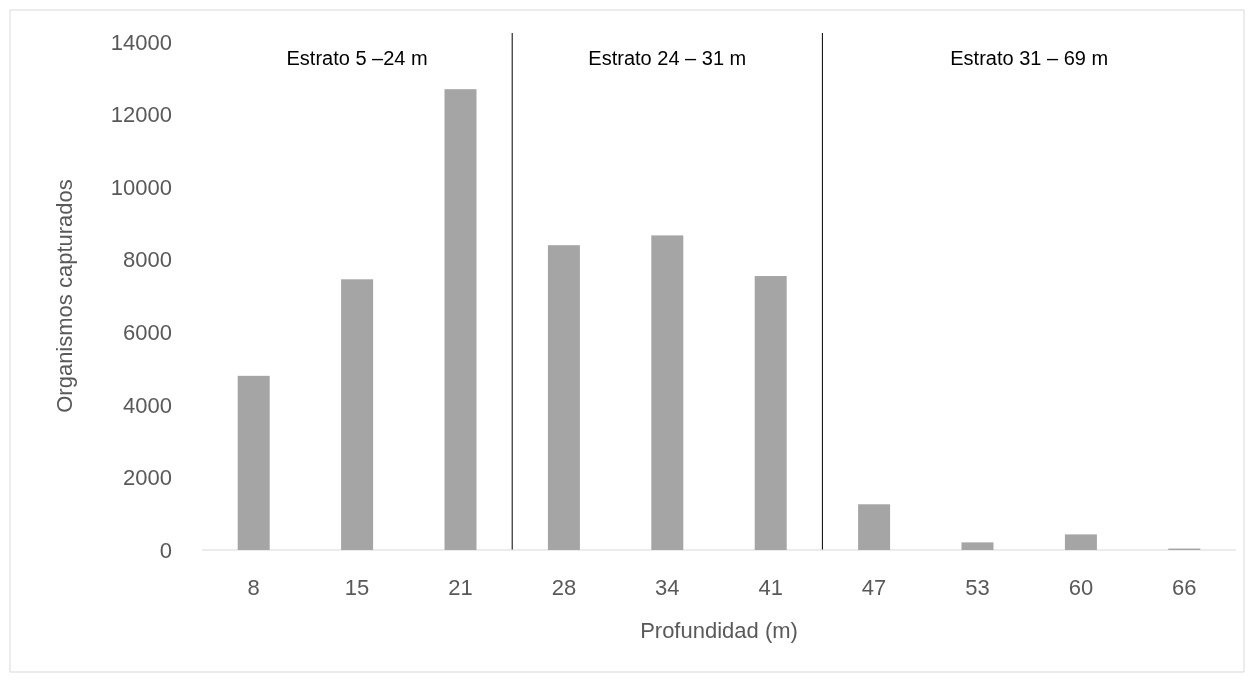 This screenshot has height=682, width=1254. Describe the element at coordinates (1184, 587) in the screenshot. I see `x-tick-label: 66` at that location.